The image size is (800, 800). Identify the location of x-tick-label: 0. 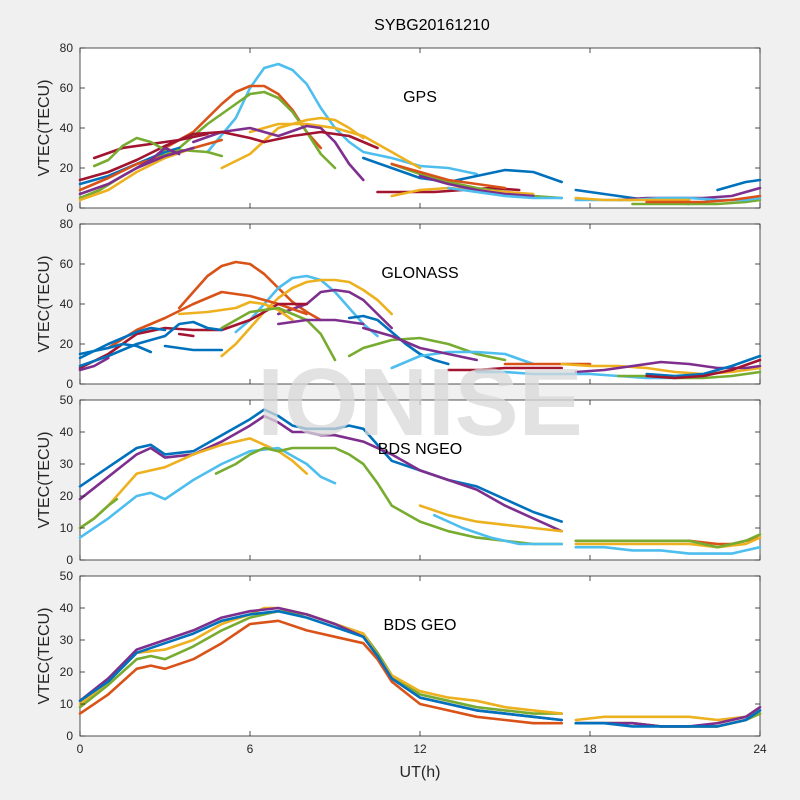
(80, 749).